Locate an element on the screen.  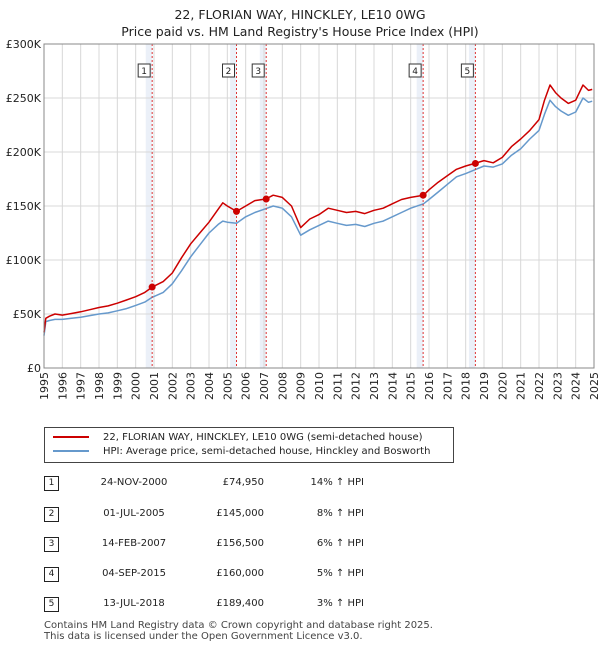
x-tick-label: 2001 is located at coordinates (154, 386).